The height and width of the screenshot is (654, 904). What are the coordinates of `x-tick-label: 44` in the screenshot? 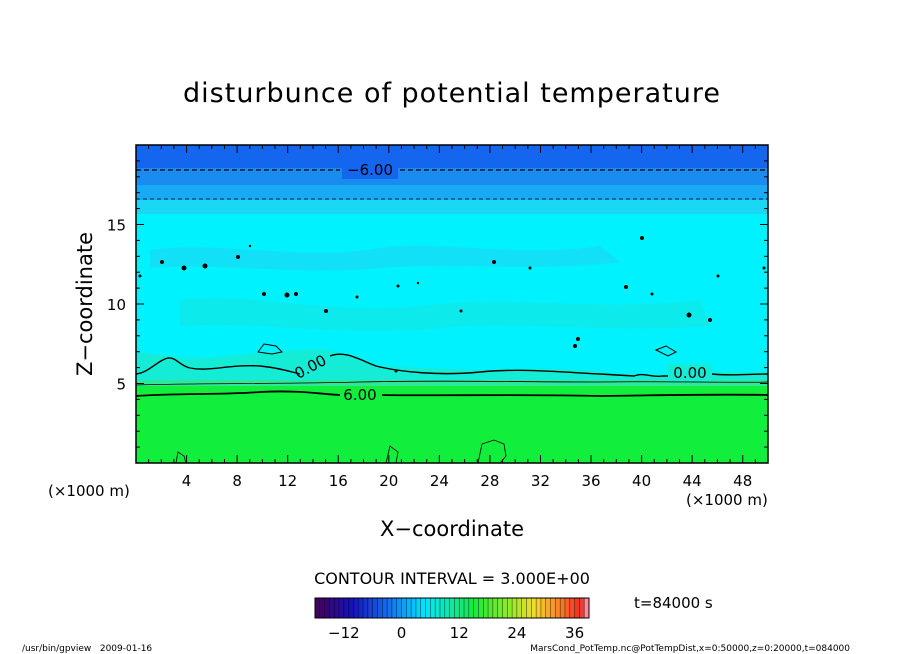 It's located at (692, 481).